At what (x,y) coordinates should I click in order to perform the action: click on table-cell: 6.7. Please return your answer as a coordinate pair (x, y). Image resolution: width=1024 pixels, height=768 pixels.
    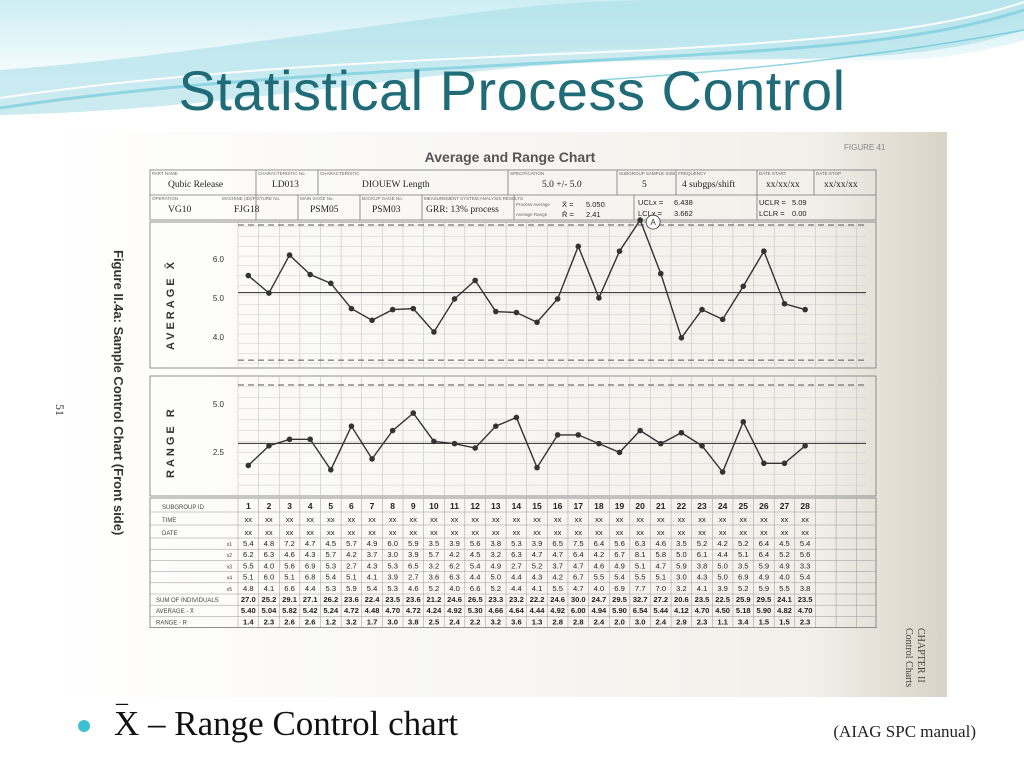
    Looking at the image, I should click on (578, 577).